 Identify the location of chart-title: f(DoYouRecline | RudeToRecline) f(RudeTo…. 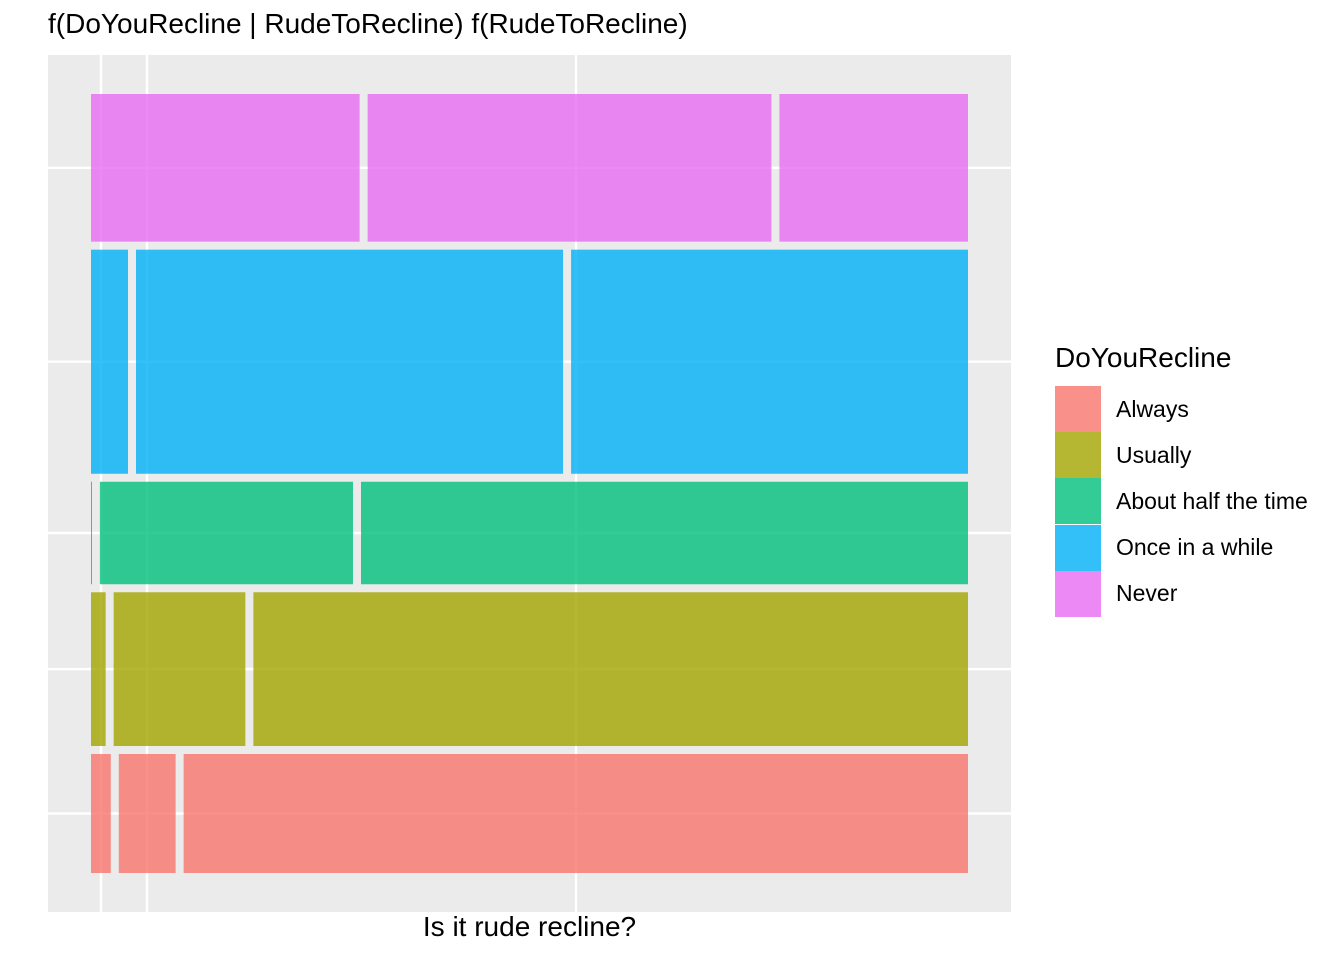
(368, 23).